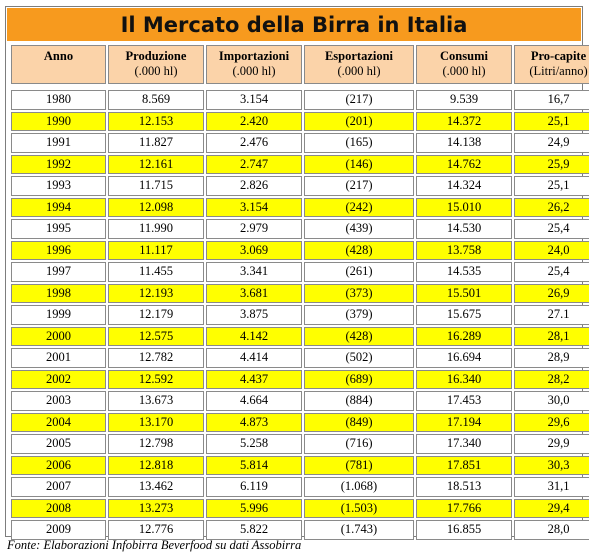 The height and width of the screenshot is (557, 589). I want to click on column-header-label: Pro-capite, so click(558, 56).